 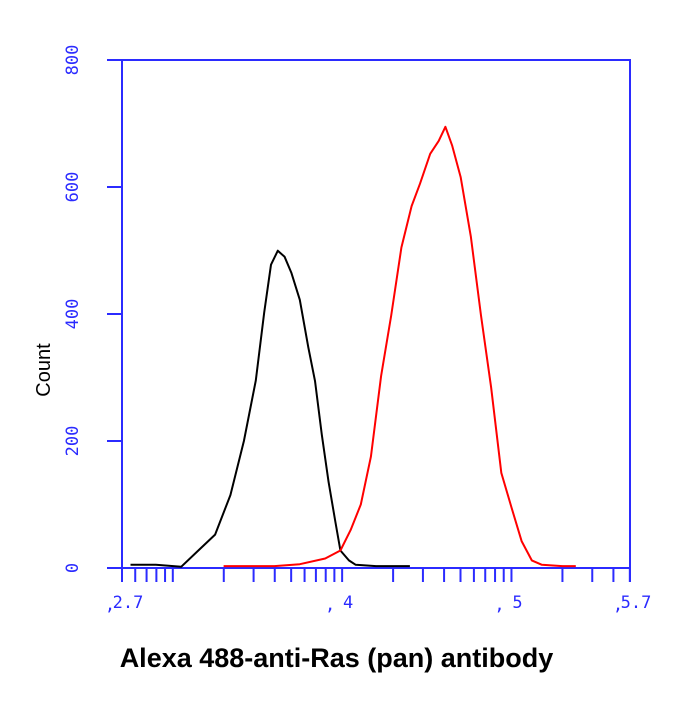 I want to click on x-tick-label: 5, so click(x=517, y=603).